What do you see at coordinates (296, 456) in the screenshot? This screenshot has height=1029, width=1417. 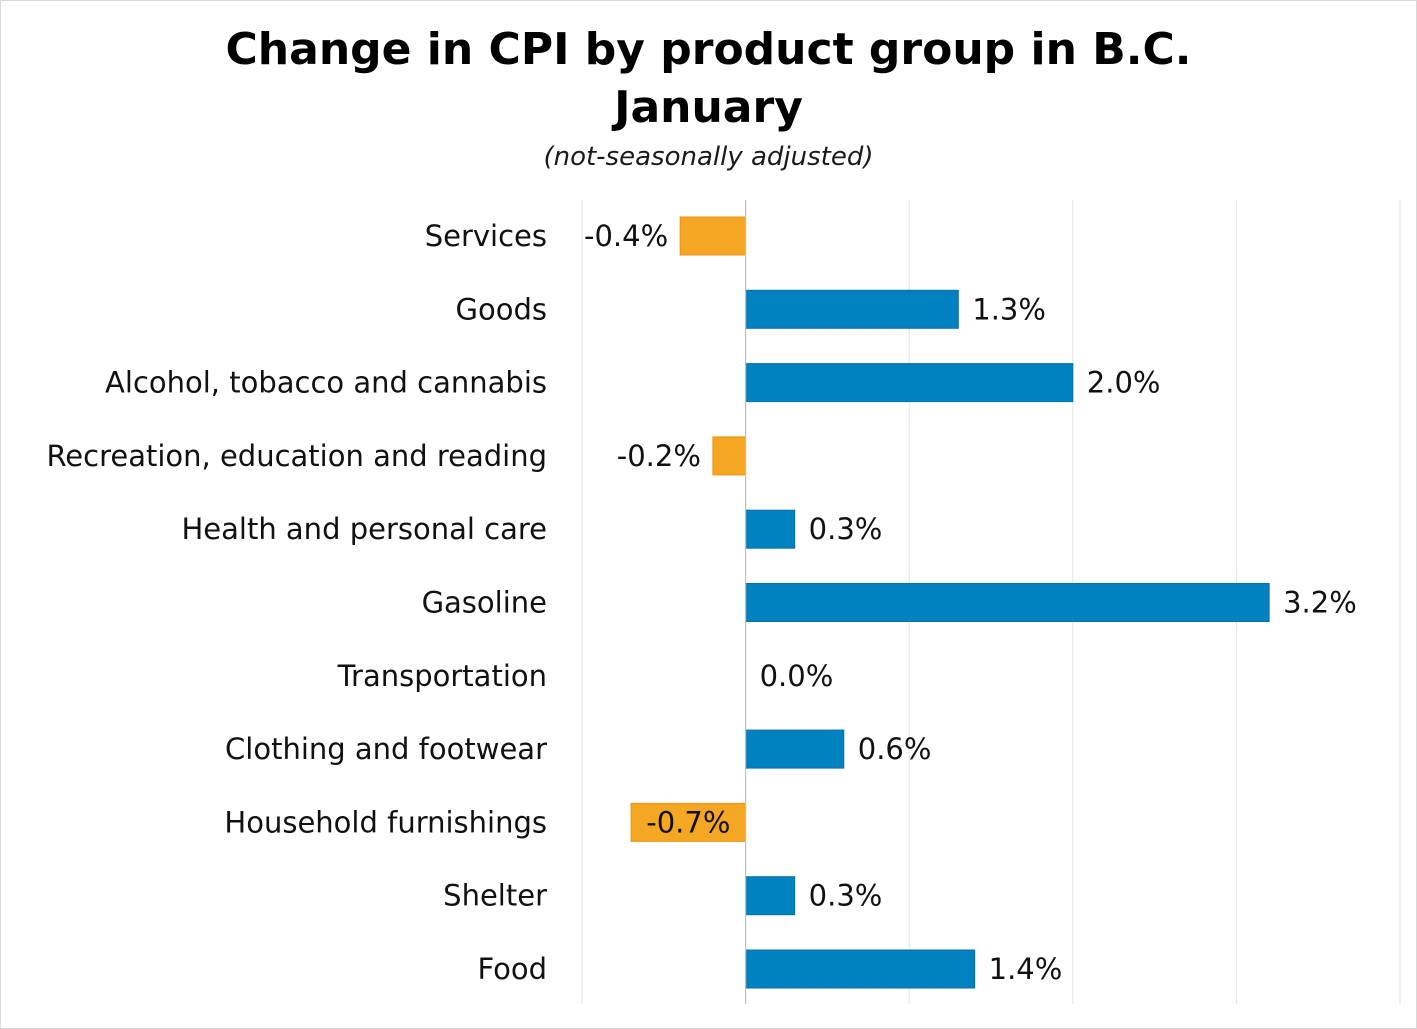 I see `category-label: Recreation, education and reading` at bounding box center [296, 456].